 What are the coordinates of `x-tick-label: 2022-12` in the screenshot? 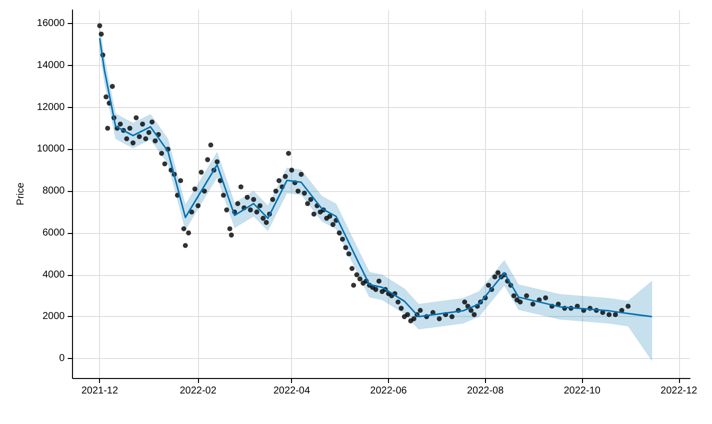 It's located at (679, 391).